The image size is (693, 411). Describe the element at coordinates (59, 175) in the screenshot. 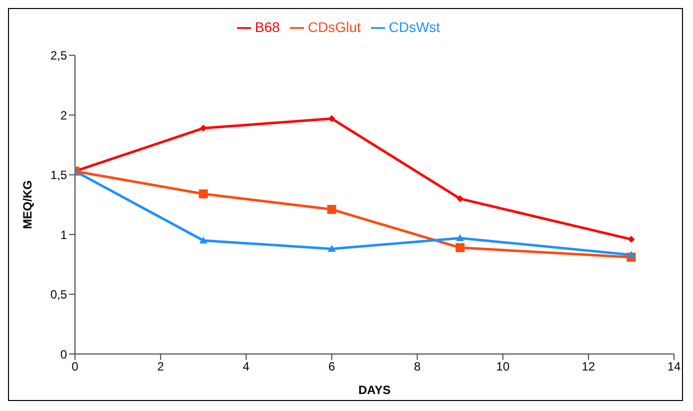

I see `y-tick-label: 1,5` at that location.